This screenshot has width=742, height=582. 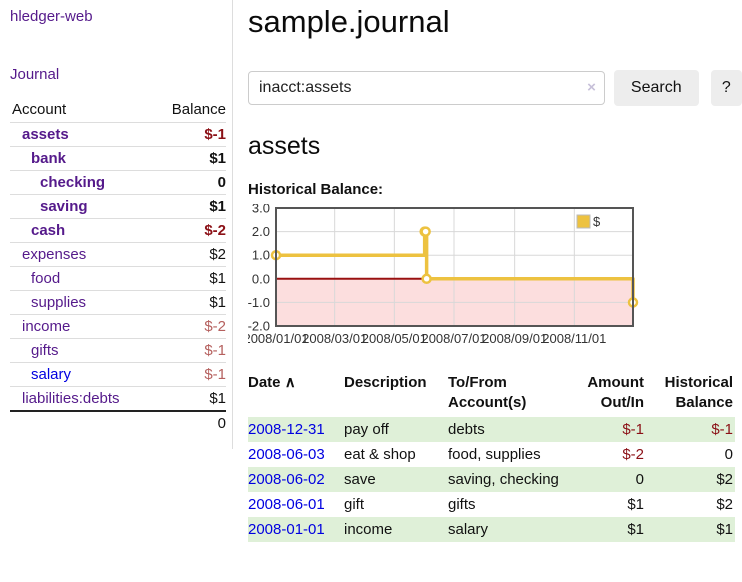 I want to click on account-balance: $-2, so click(x=215, y=326).